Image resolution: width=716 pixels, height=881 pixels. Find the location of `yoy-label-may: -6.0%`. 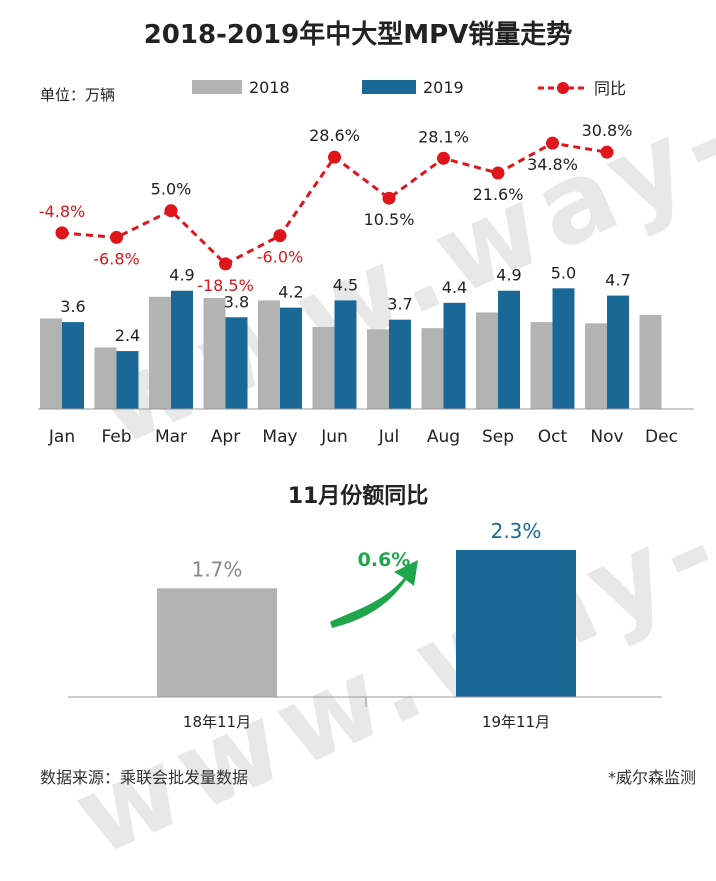

yoy-label-may: -6.0% is located at coordinates (280, 257).